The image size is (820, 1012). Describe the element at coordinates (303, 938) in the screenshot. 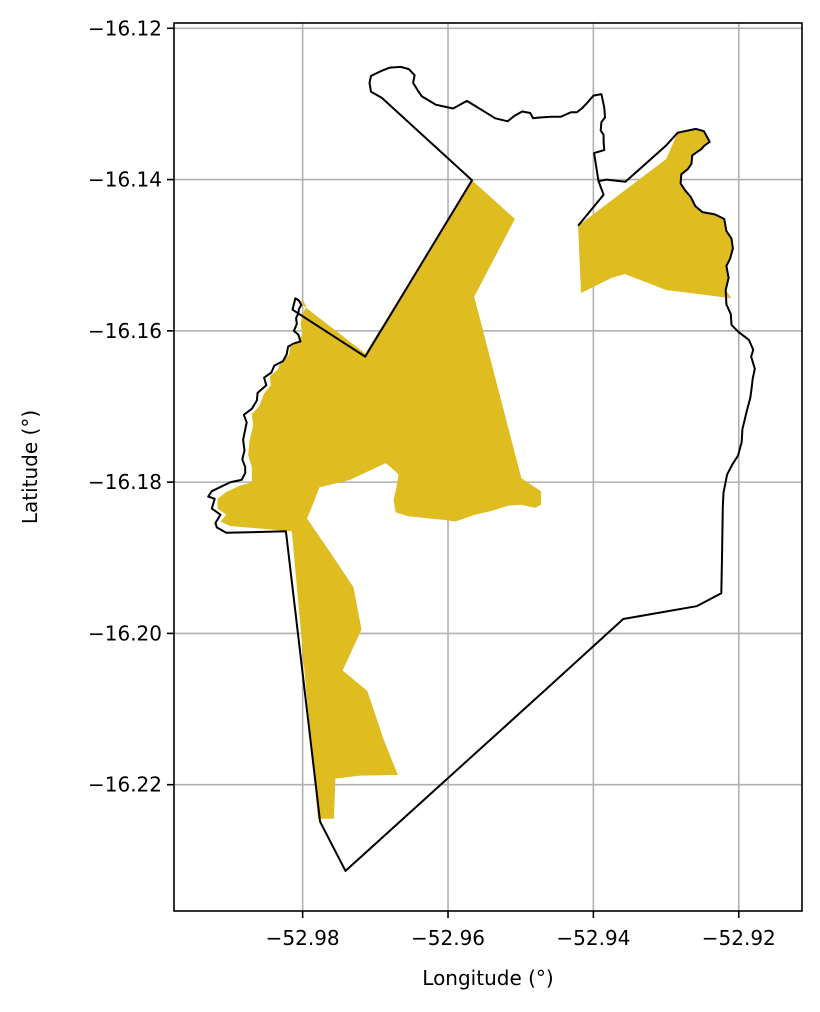

I see `x-tick-label: −52.98` at that location.